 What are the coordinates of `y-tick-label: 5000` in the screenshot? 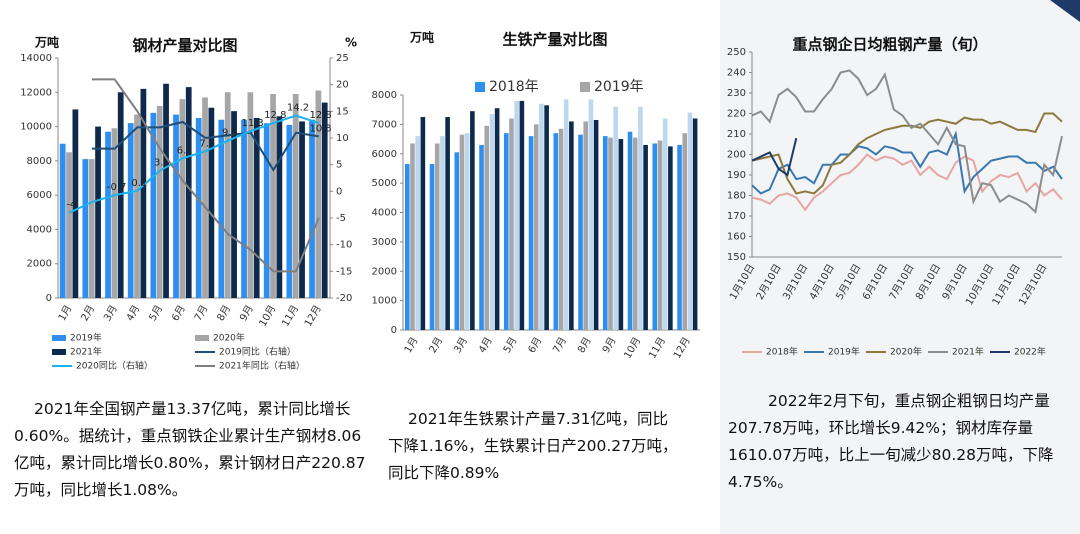 It's located at (384, 183).